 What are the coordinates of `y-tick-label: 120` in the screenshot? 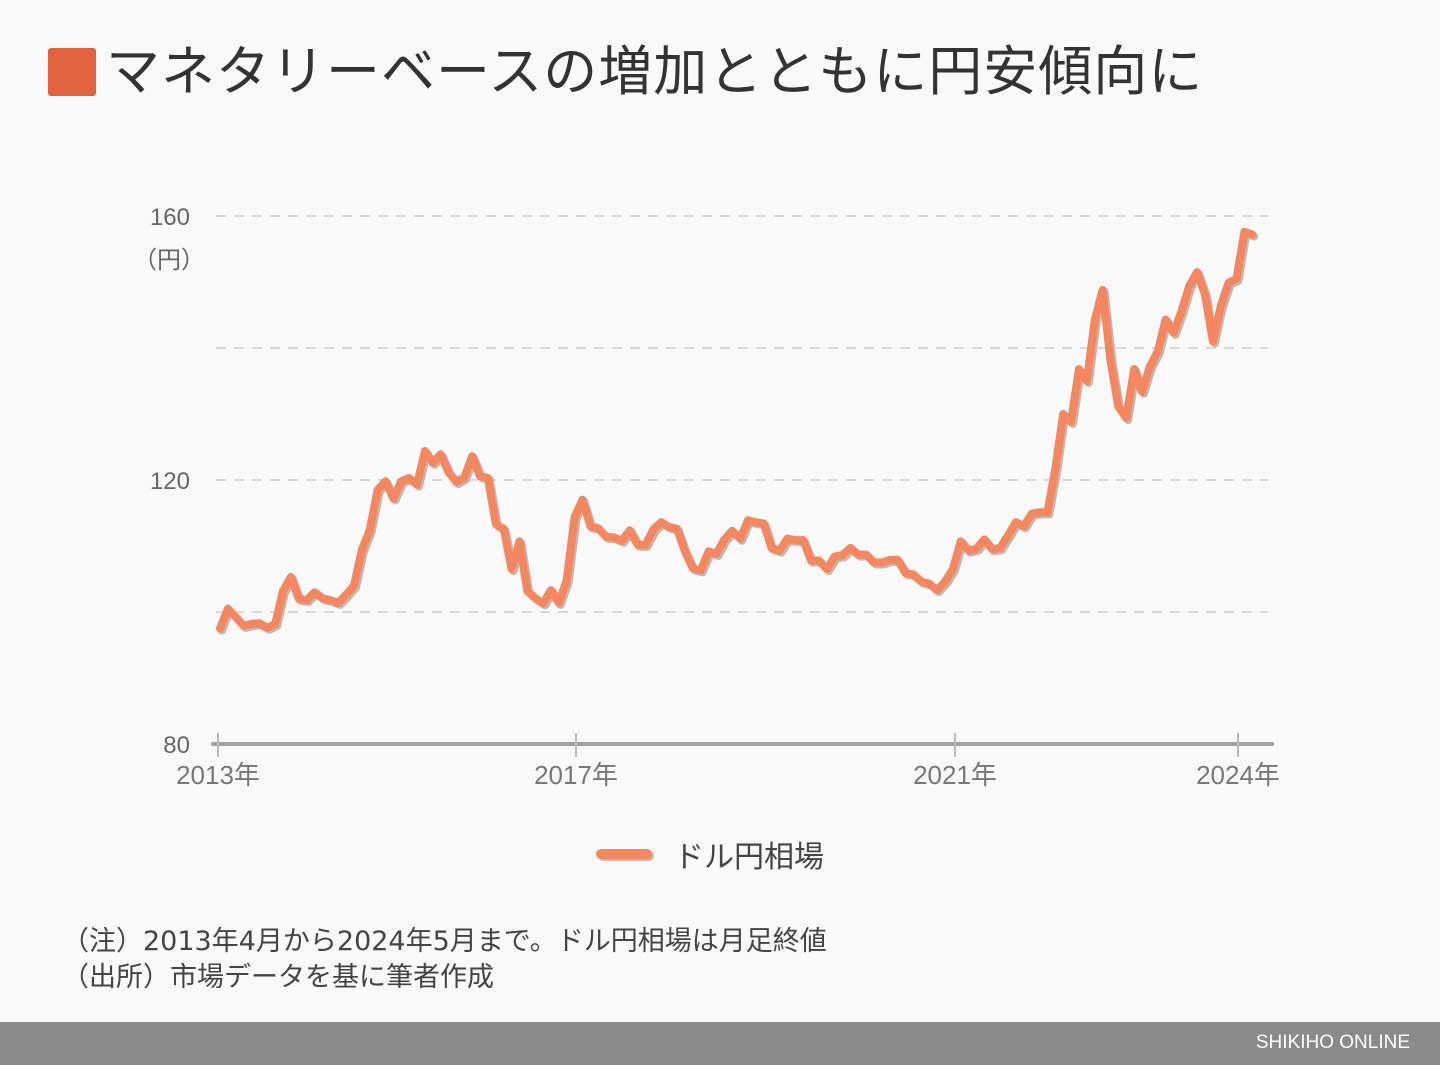 It's located at (170, 481).